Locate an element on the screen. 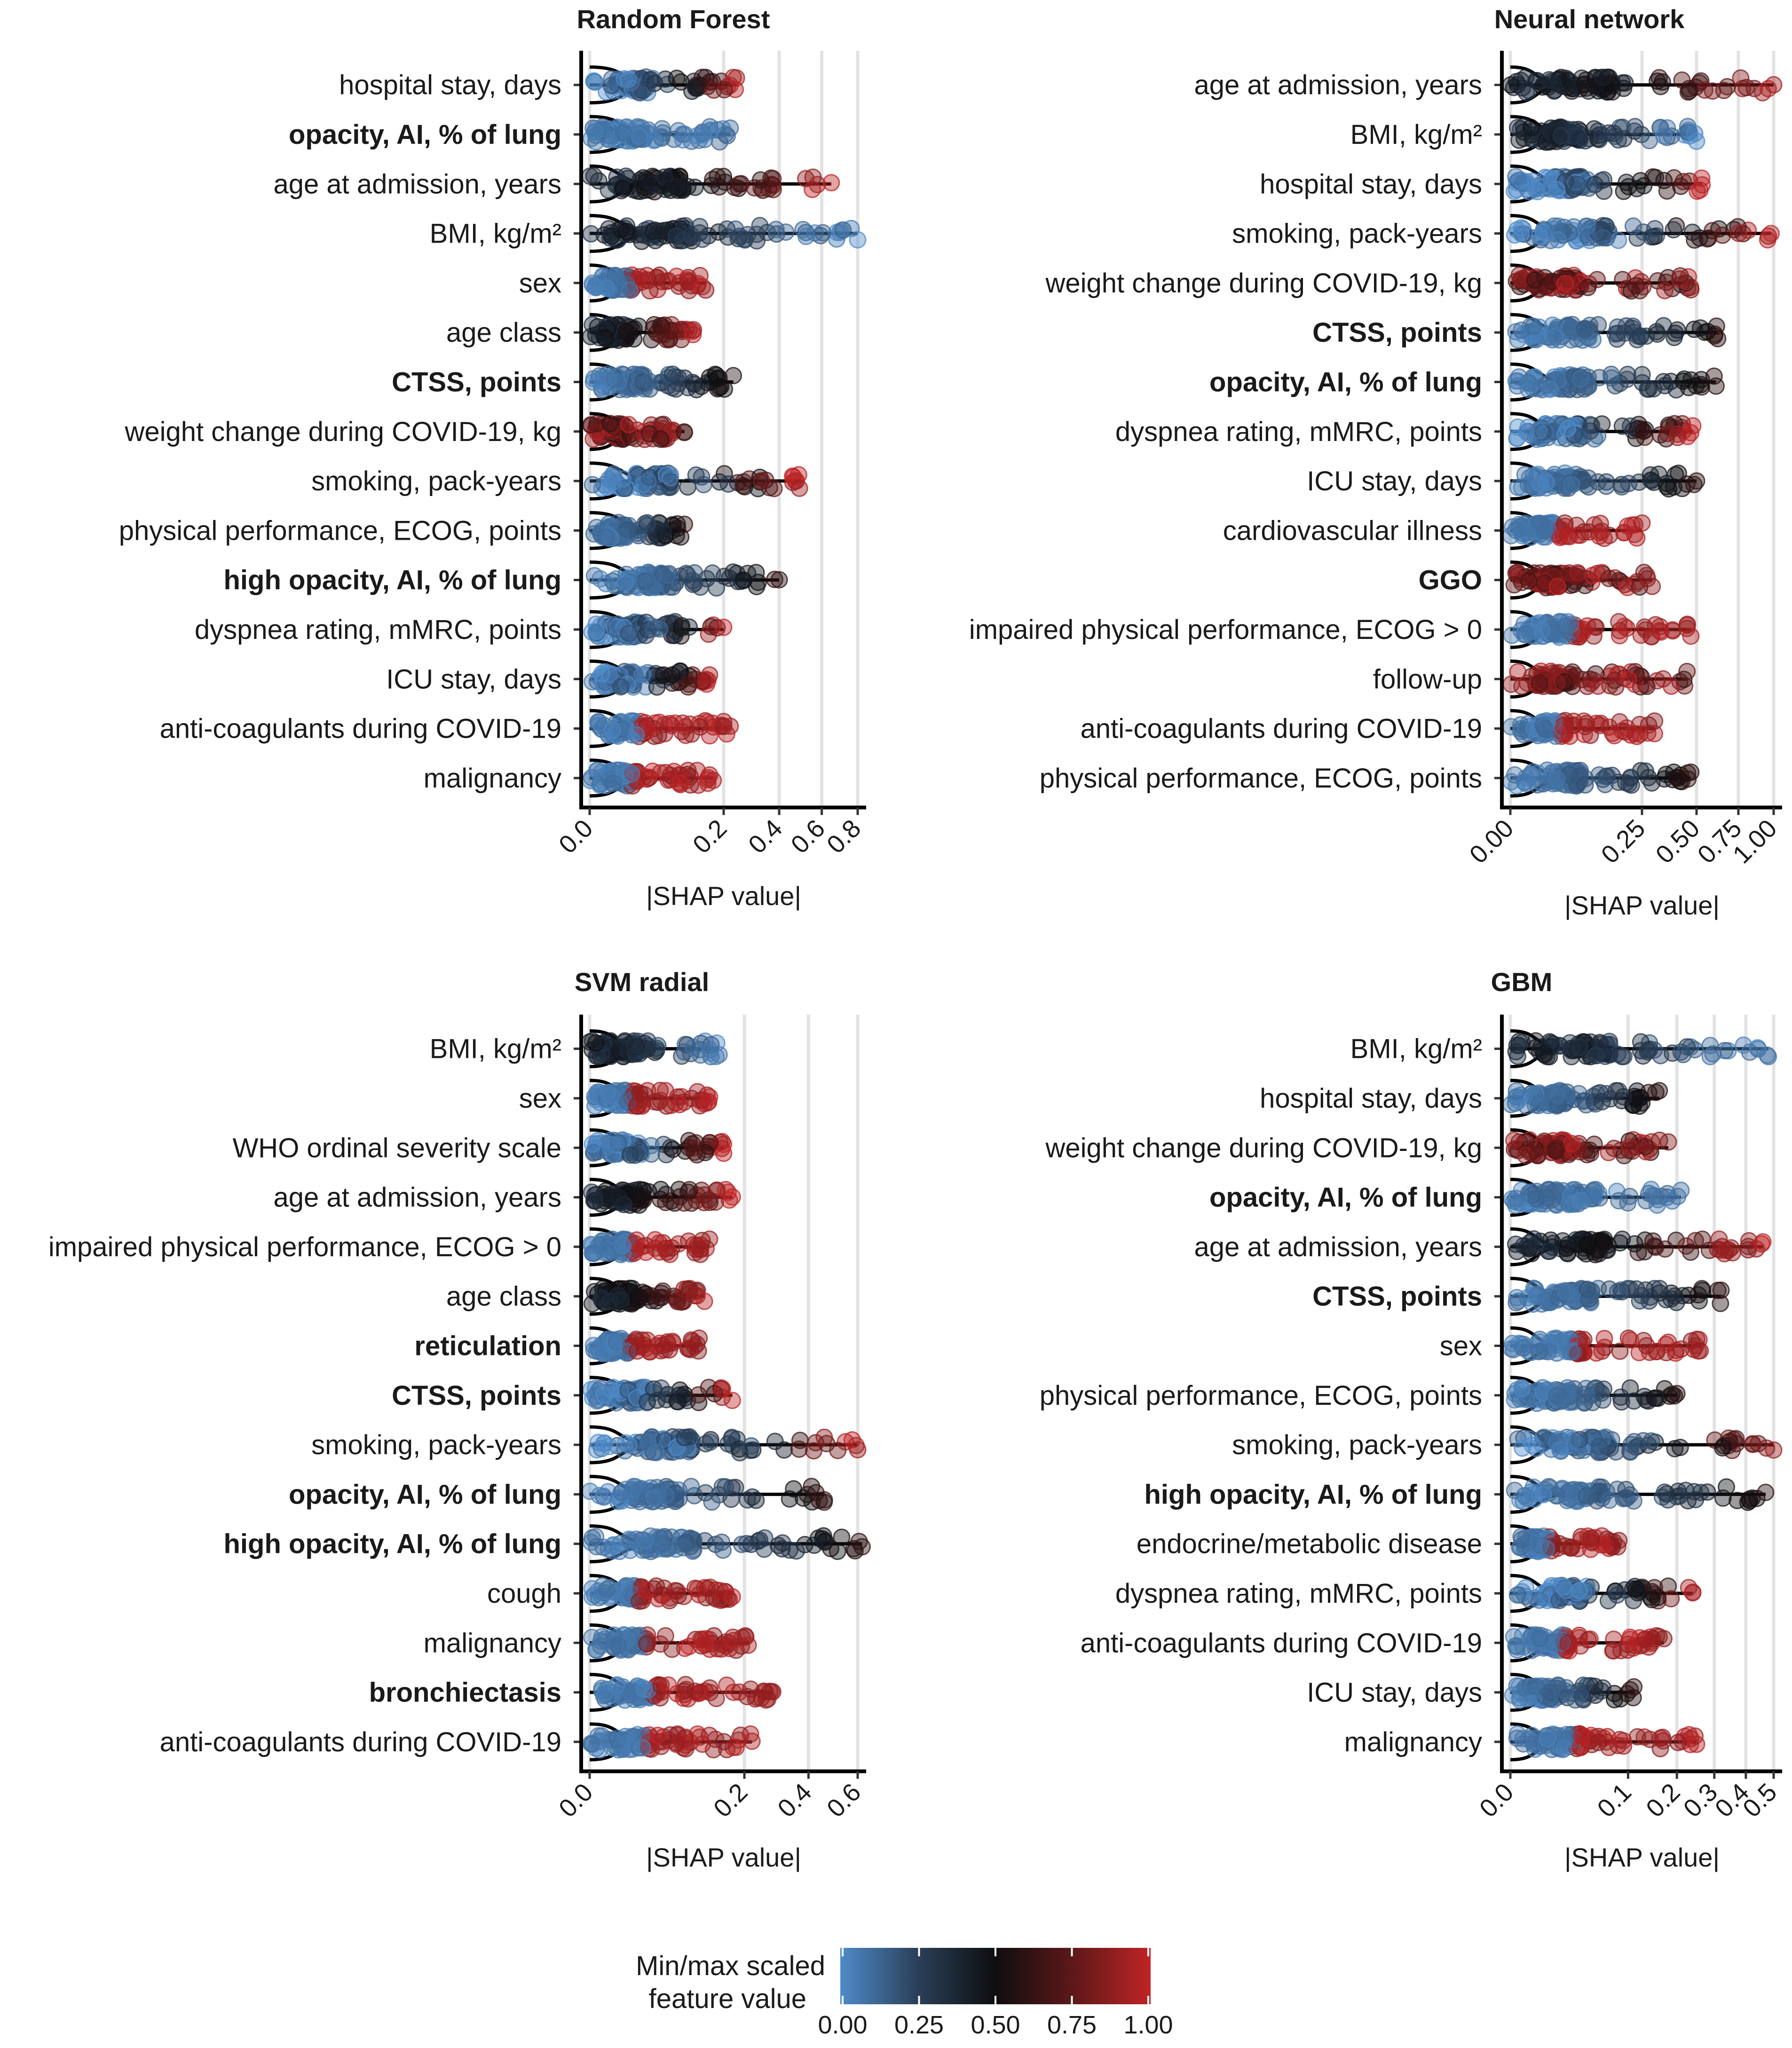  feature-row: sex is located at coordinates (617, 283).